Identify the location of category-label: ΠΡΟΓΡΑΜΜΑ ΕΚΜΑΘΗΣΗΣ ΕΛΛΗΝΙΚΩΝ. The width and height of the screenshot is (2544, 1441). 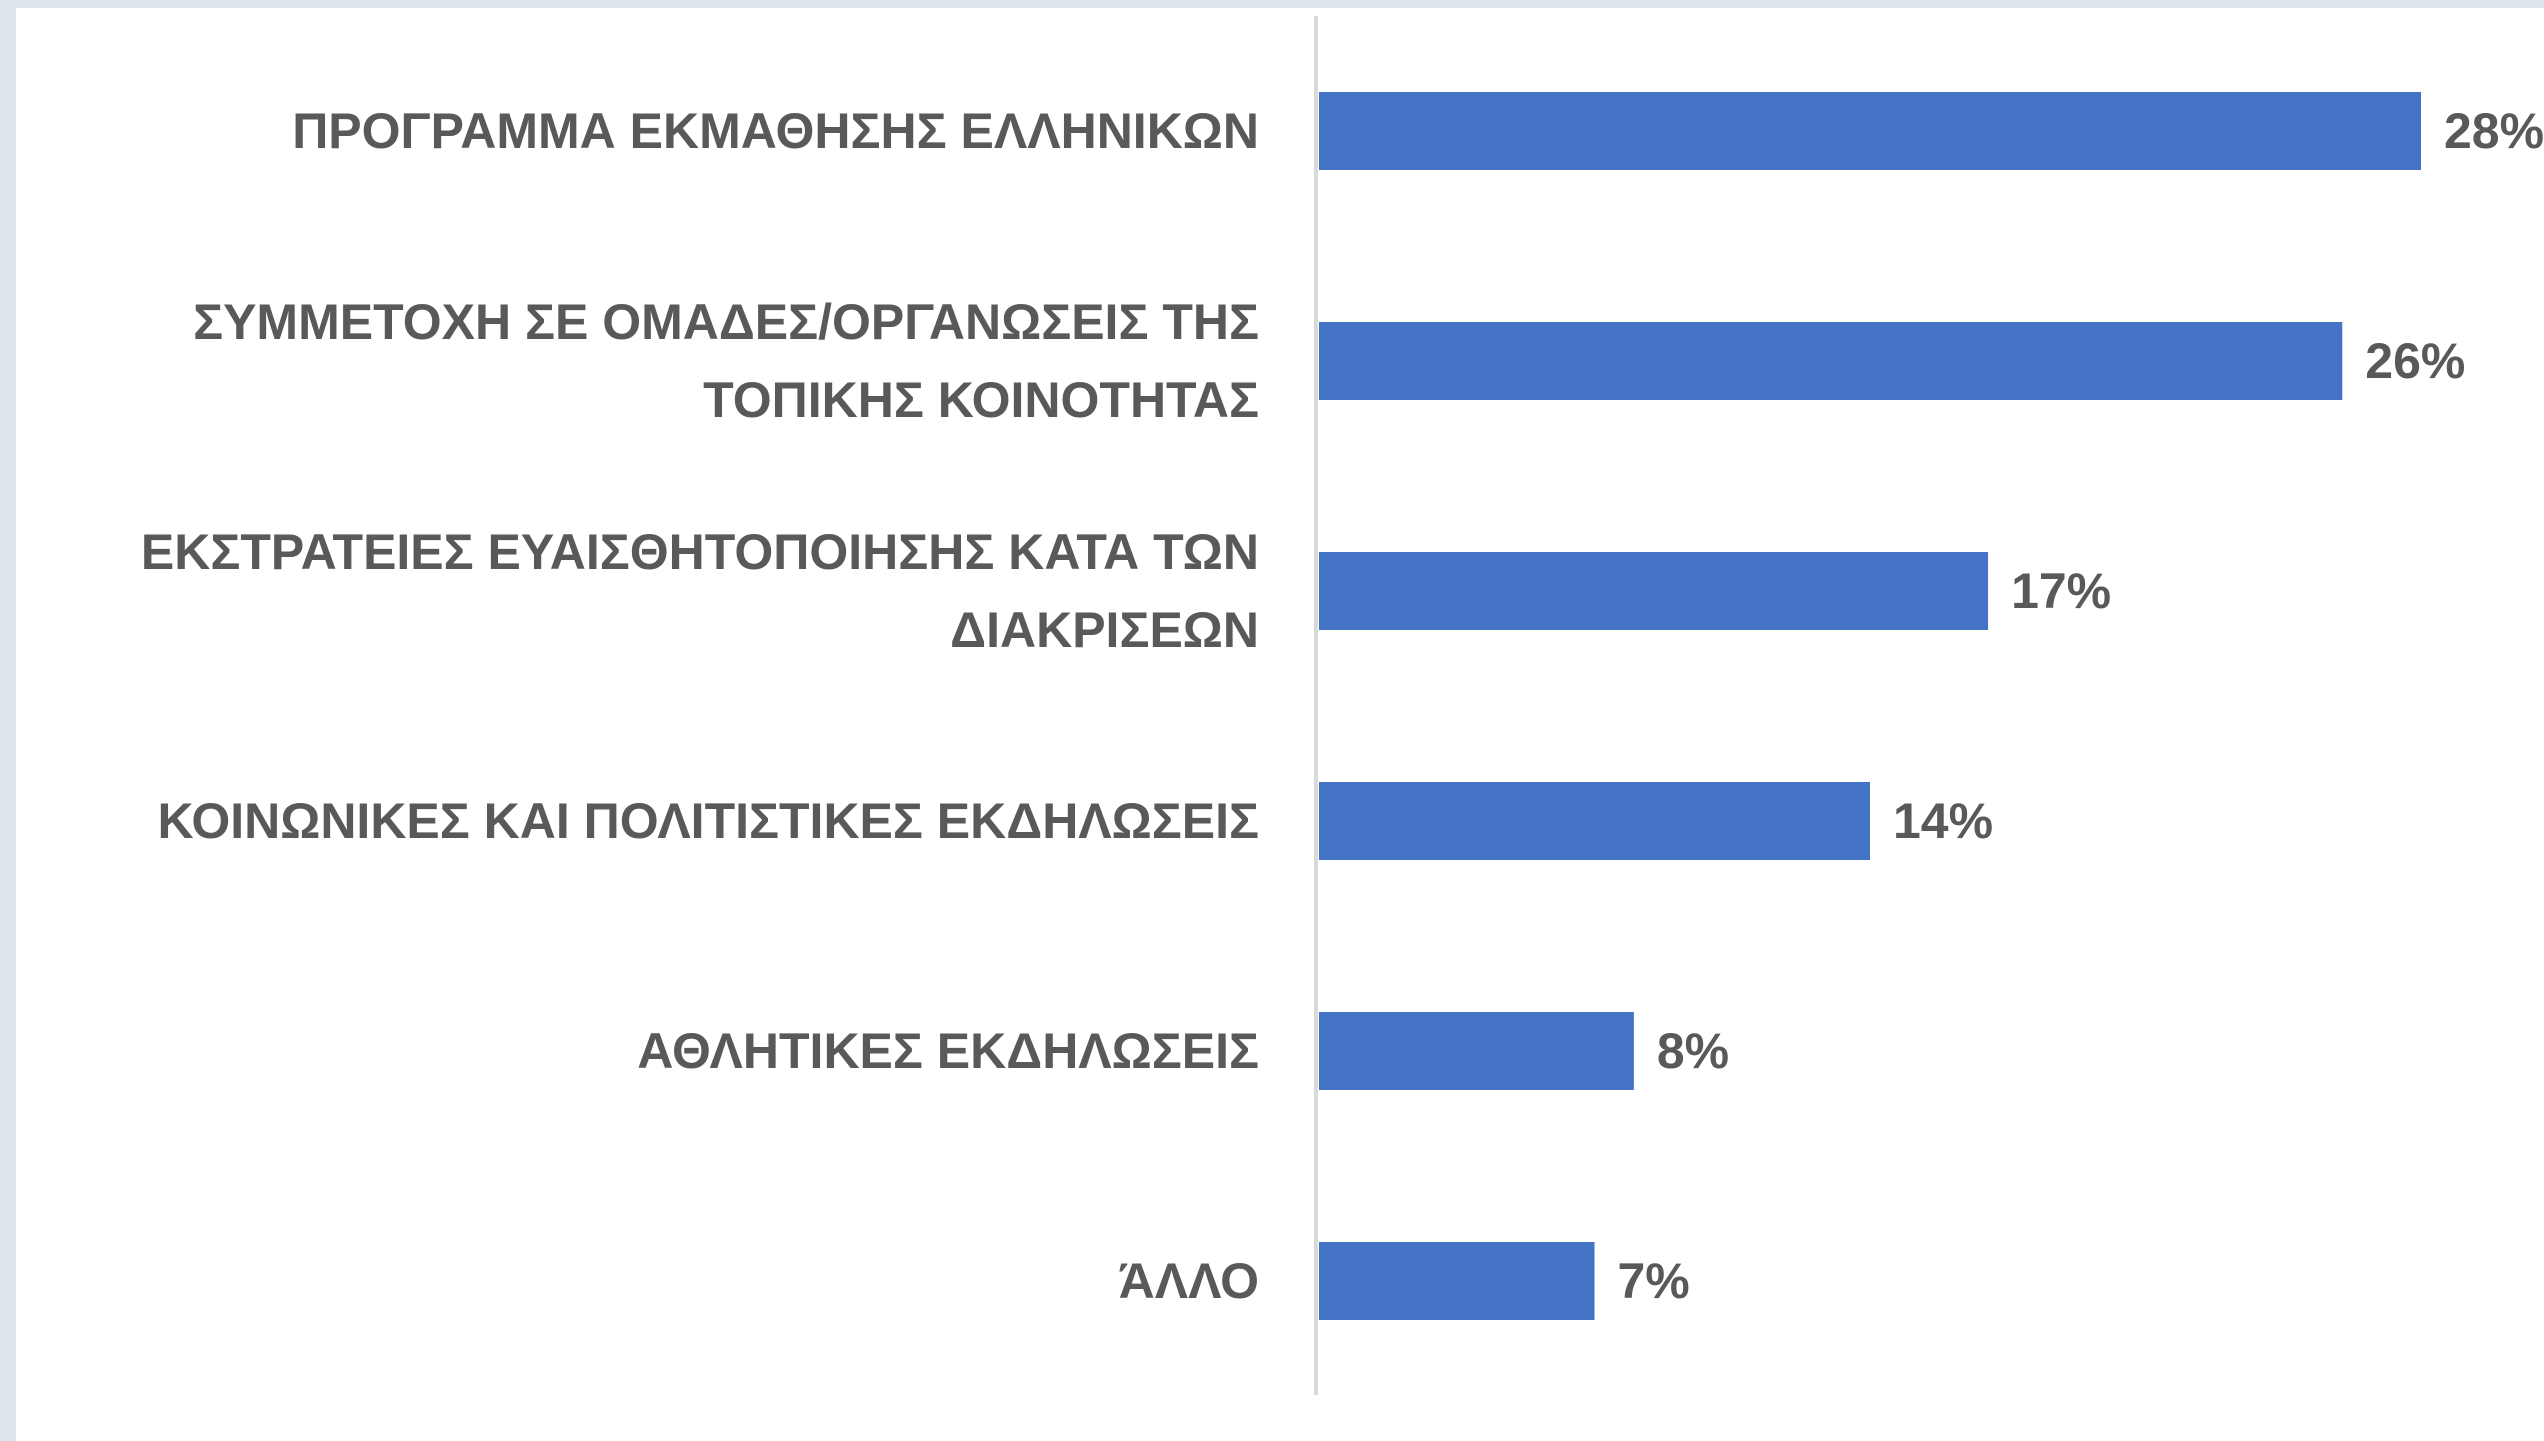
(775, 131).